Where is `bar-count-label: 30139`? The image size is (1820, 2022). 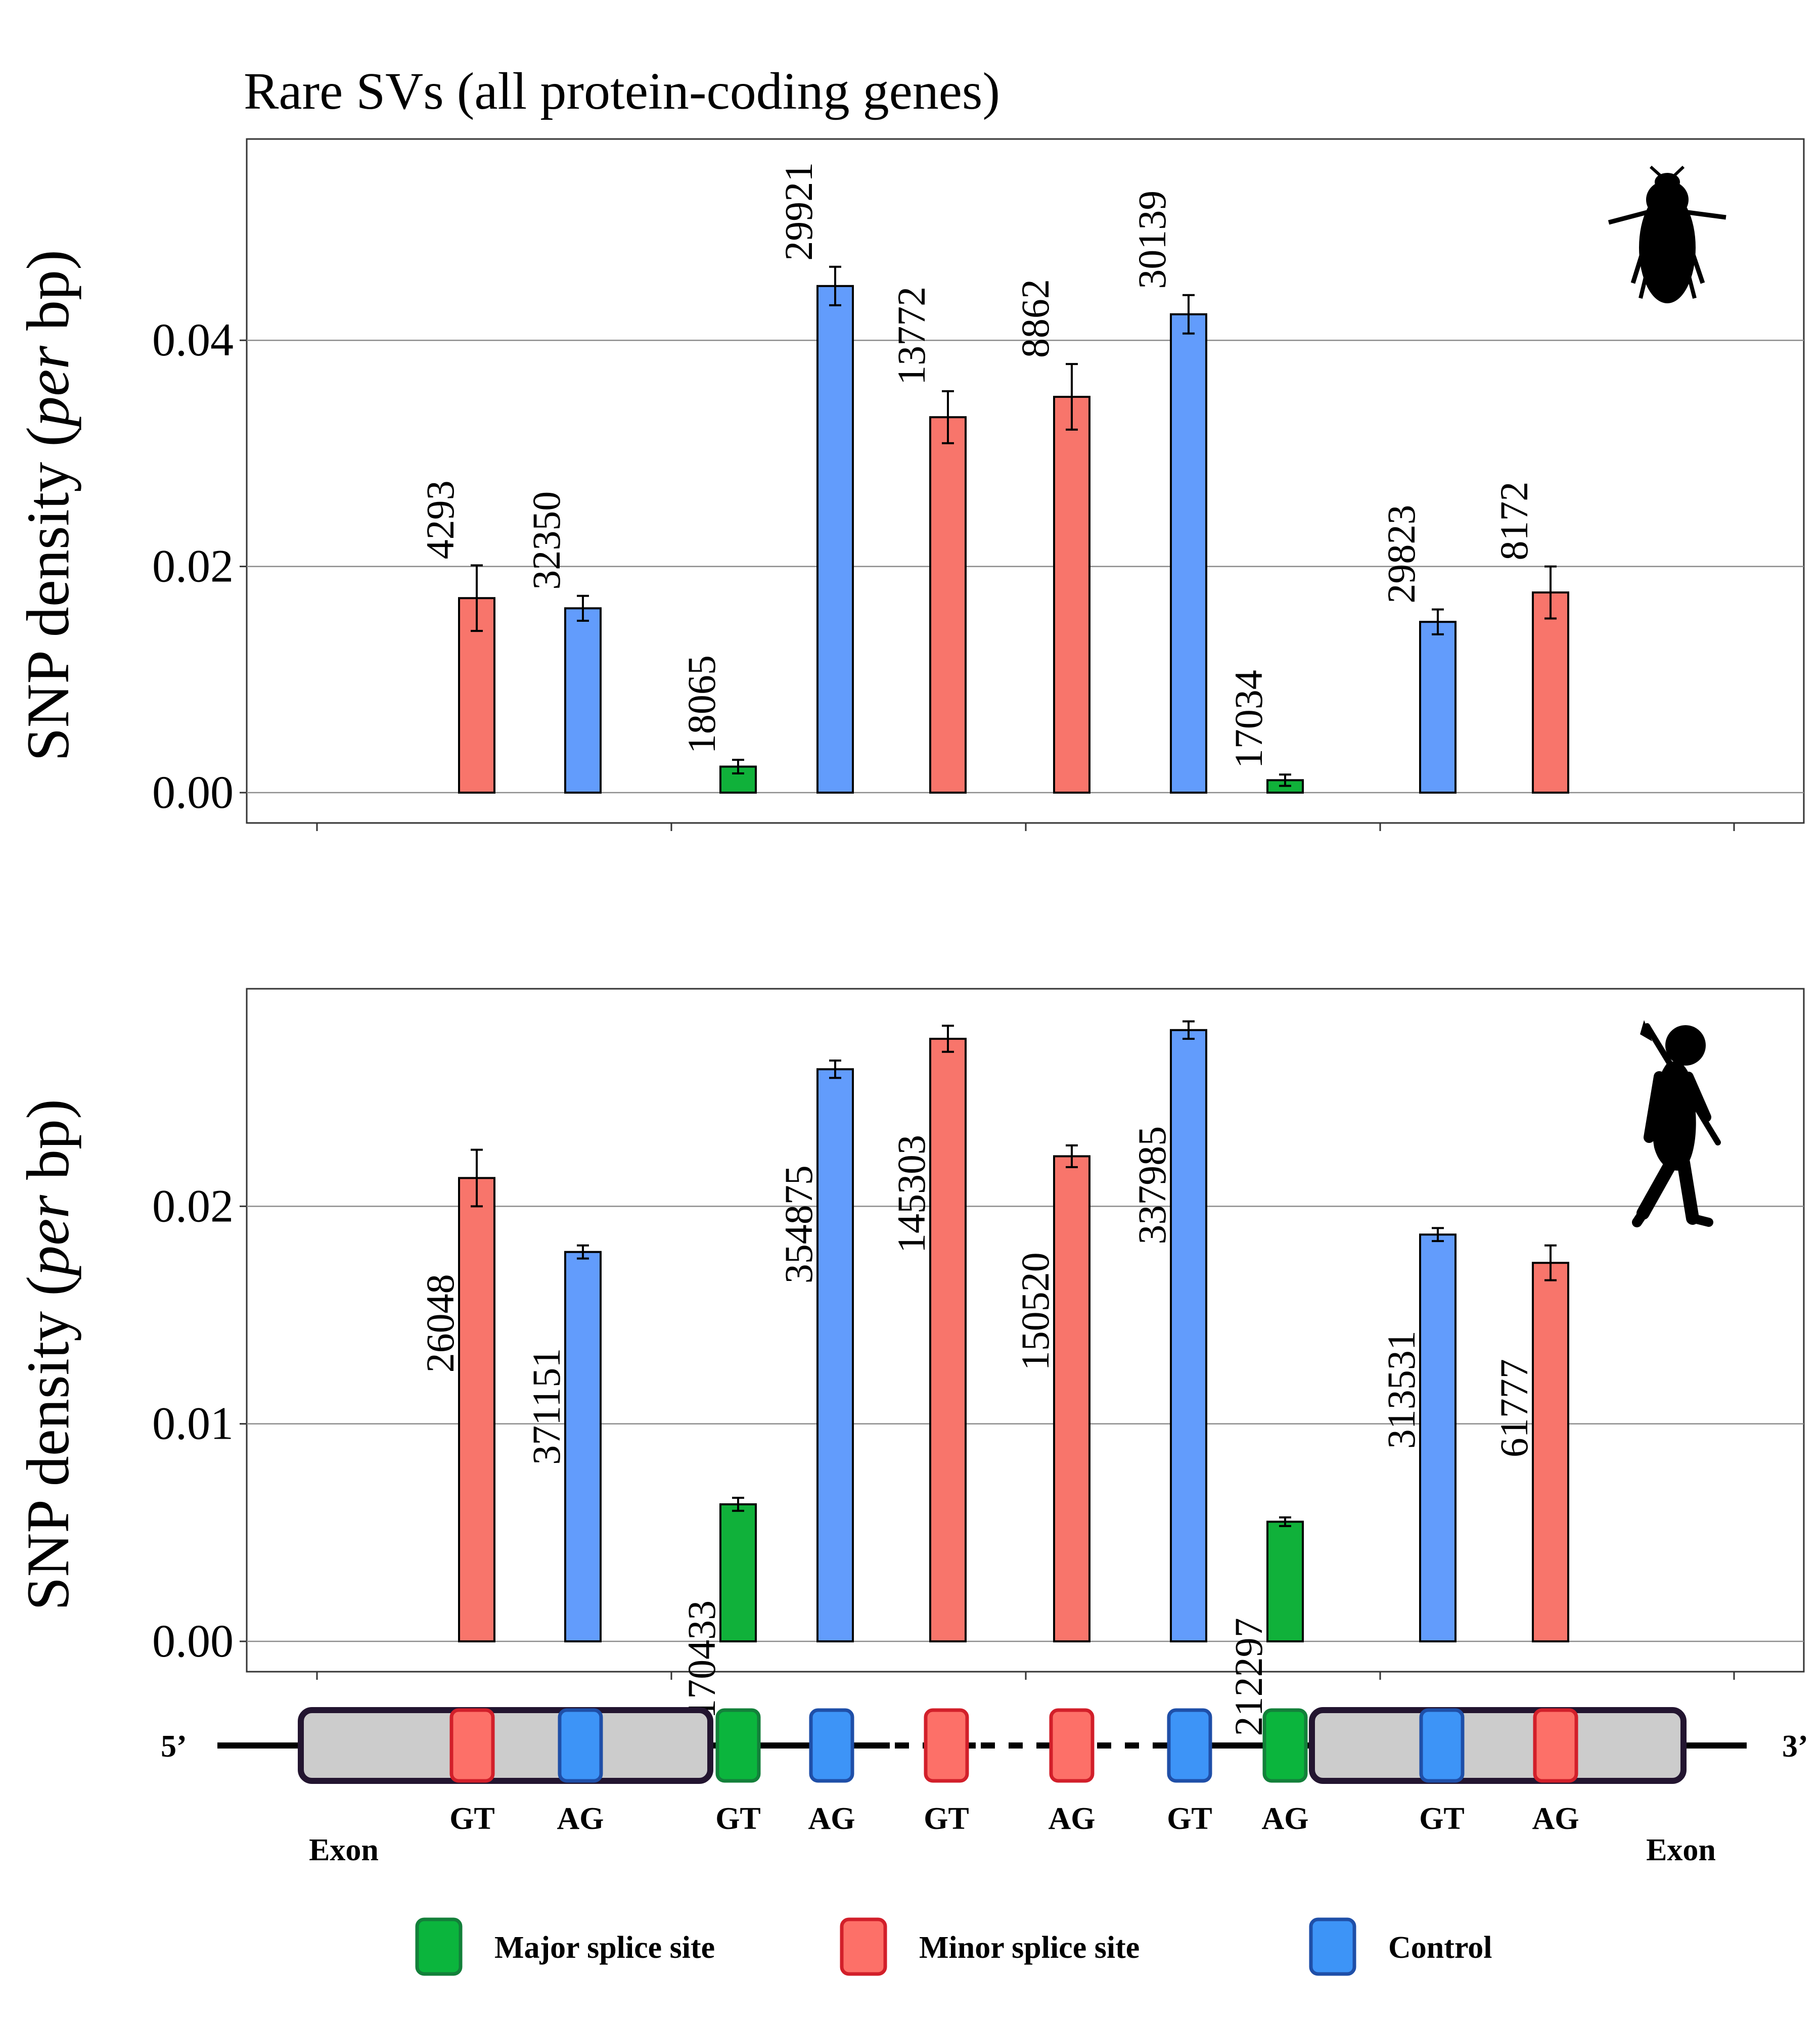 bar-count-label: 30139 is located at coordinates (1152, 240).